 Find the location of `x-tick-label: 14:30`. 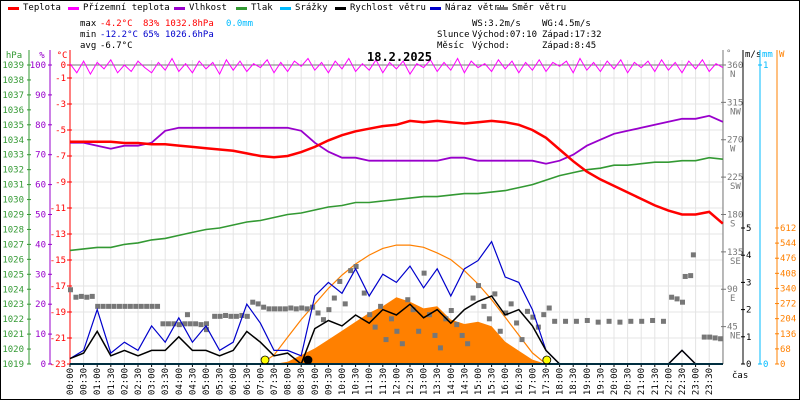

x-tick-label: 14:30 is located at coordinates (465, 381).